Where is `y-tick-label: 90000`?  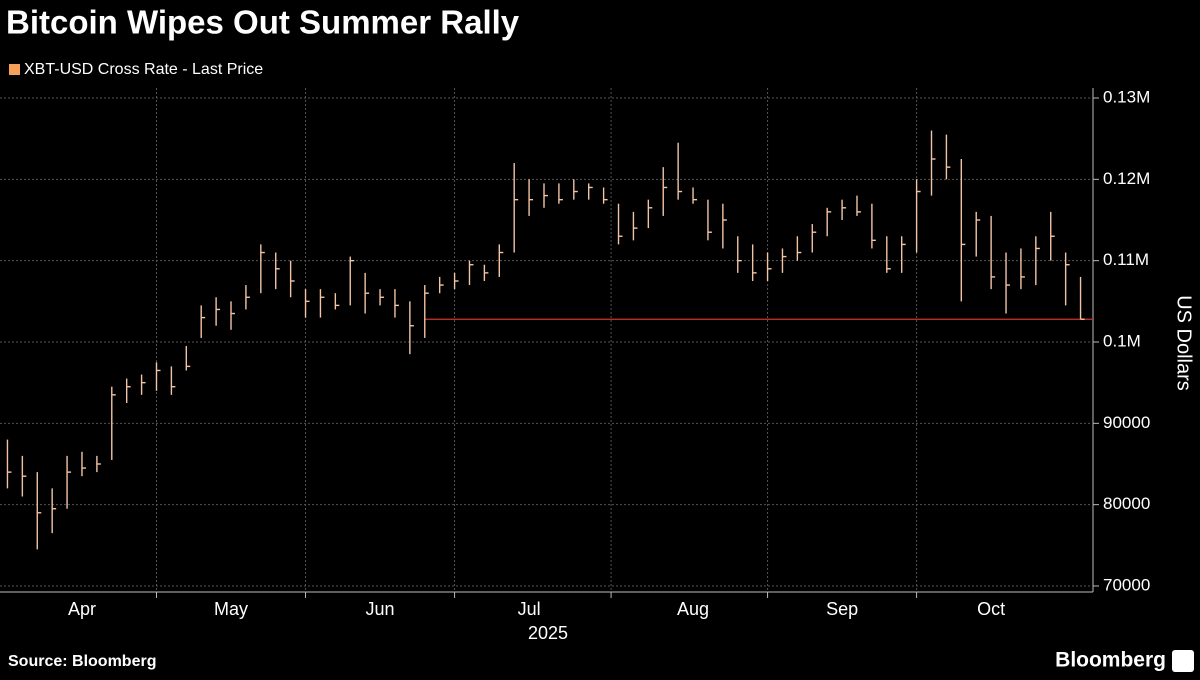
y-tick-label: 90000 is located at coordinates (1126, 422).